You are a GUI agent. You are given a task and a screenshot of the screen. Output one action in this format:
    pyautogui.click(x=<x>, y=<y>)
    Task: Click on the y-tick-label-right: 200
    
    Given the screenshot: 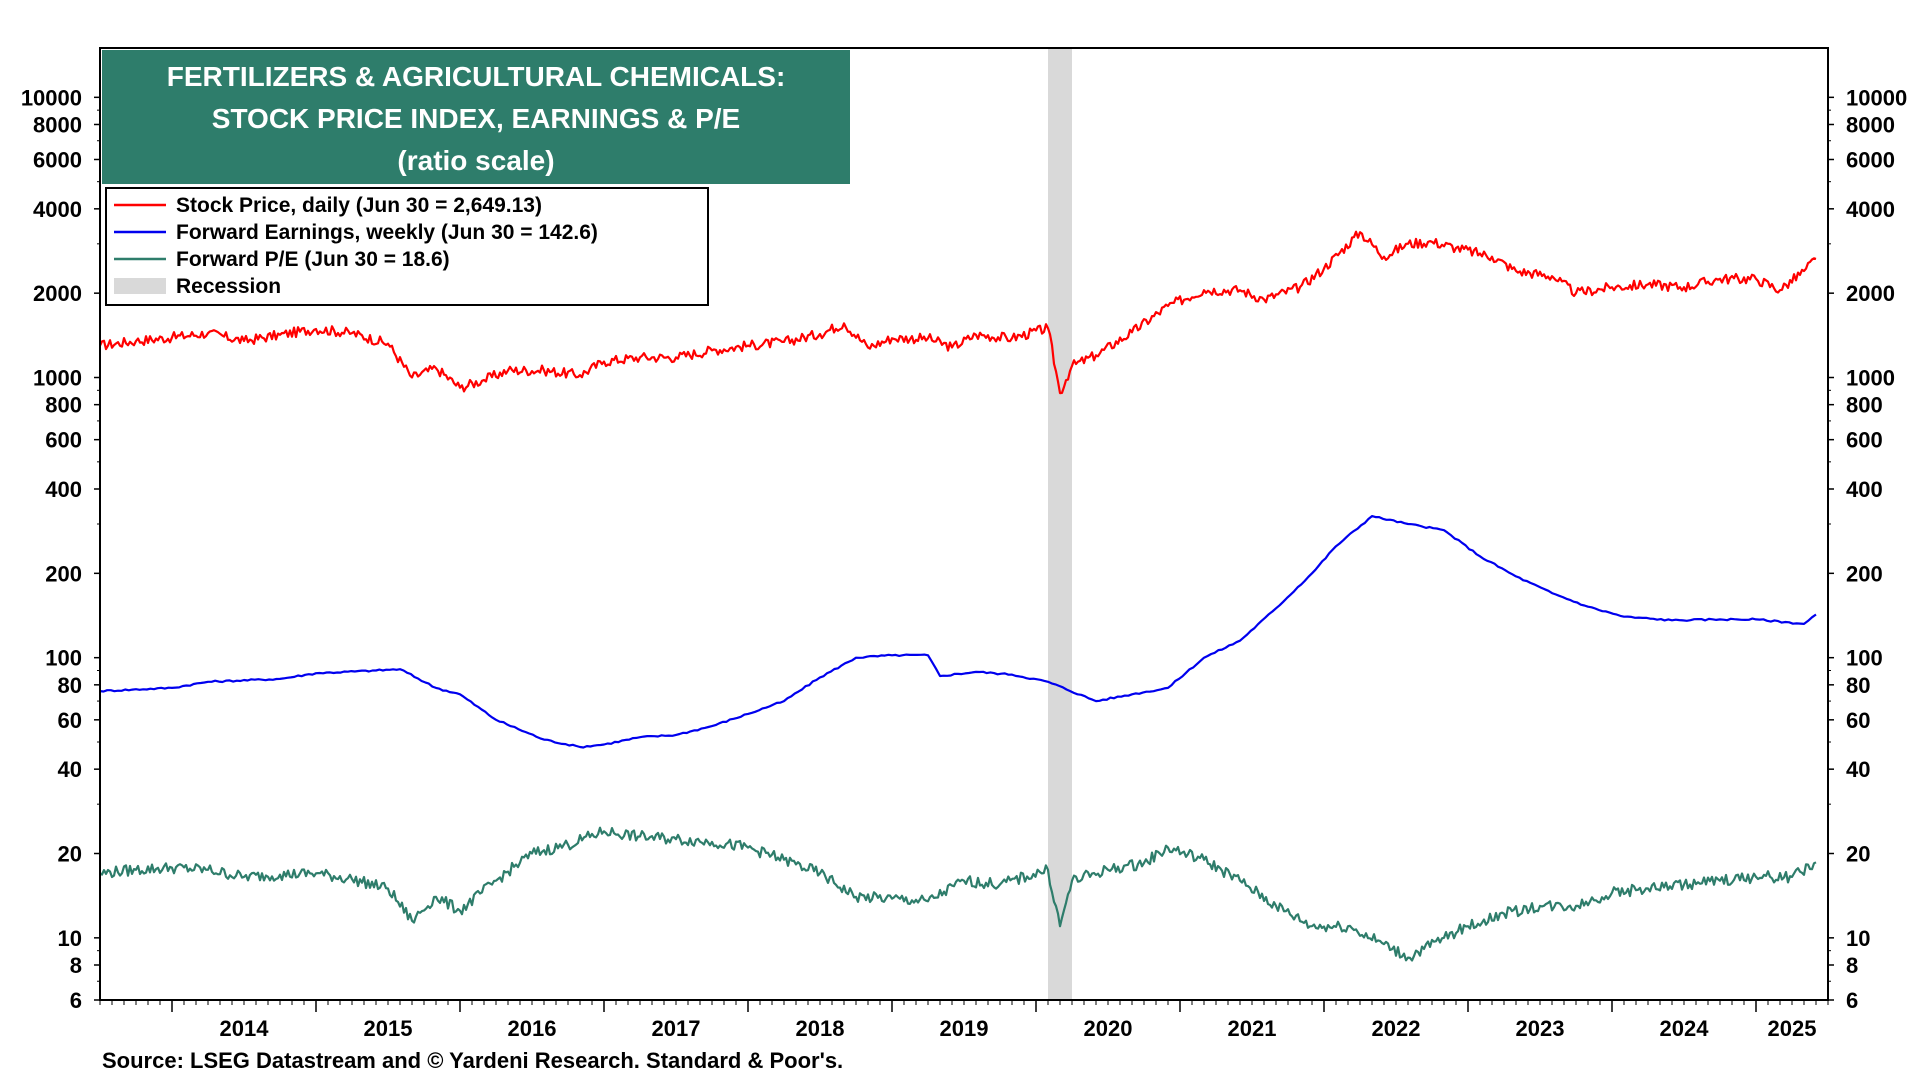 What is the action you would take?
    pyautogui.click(x=1864, y=573)
    